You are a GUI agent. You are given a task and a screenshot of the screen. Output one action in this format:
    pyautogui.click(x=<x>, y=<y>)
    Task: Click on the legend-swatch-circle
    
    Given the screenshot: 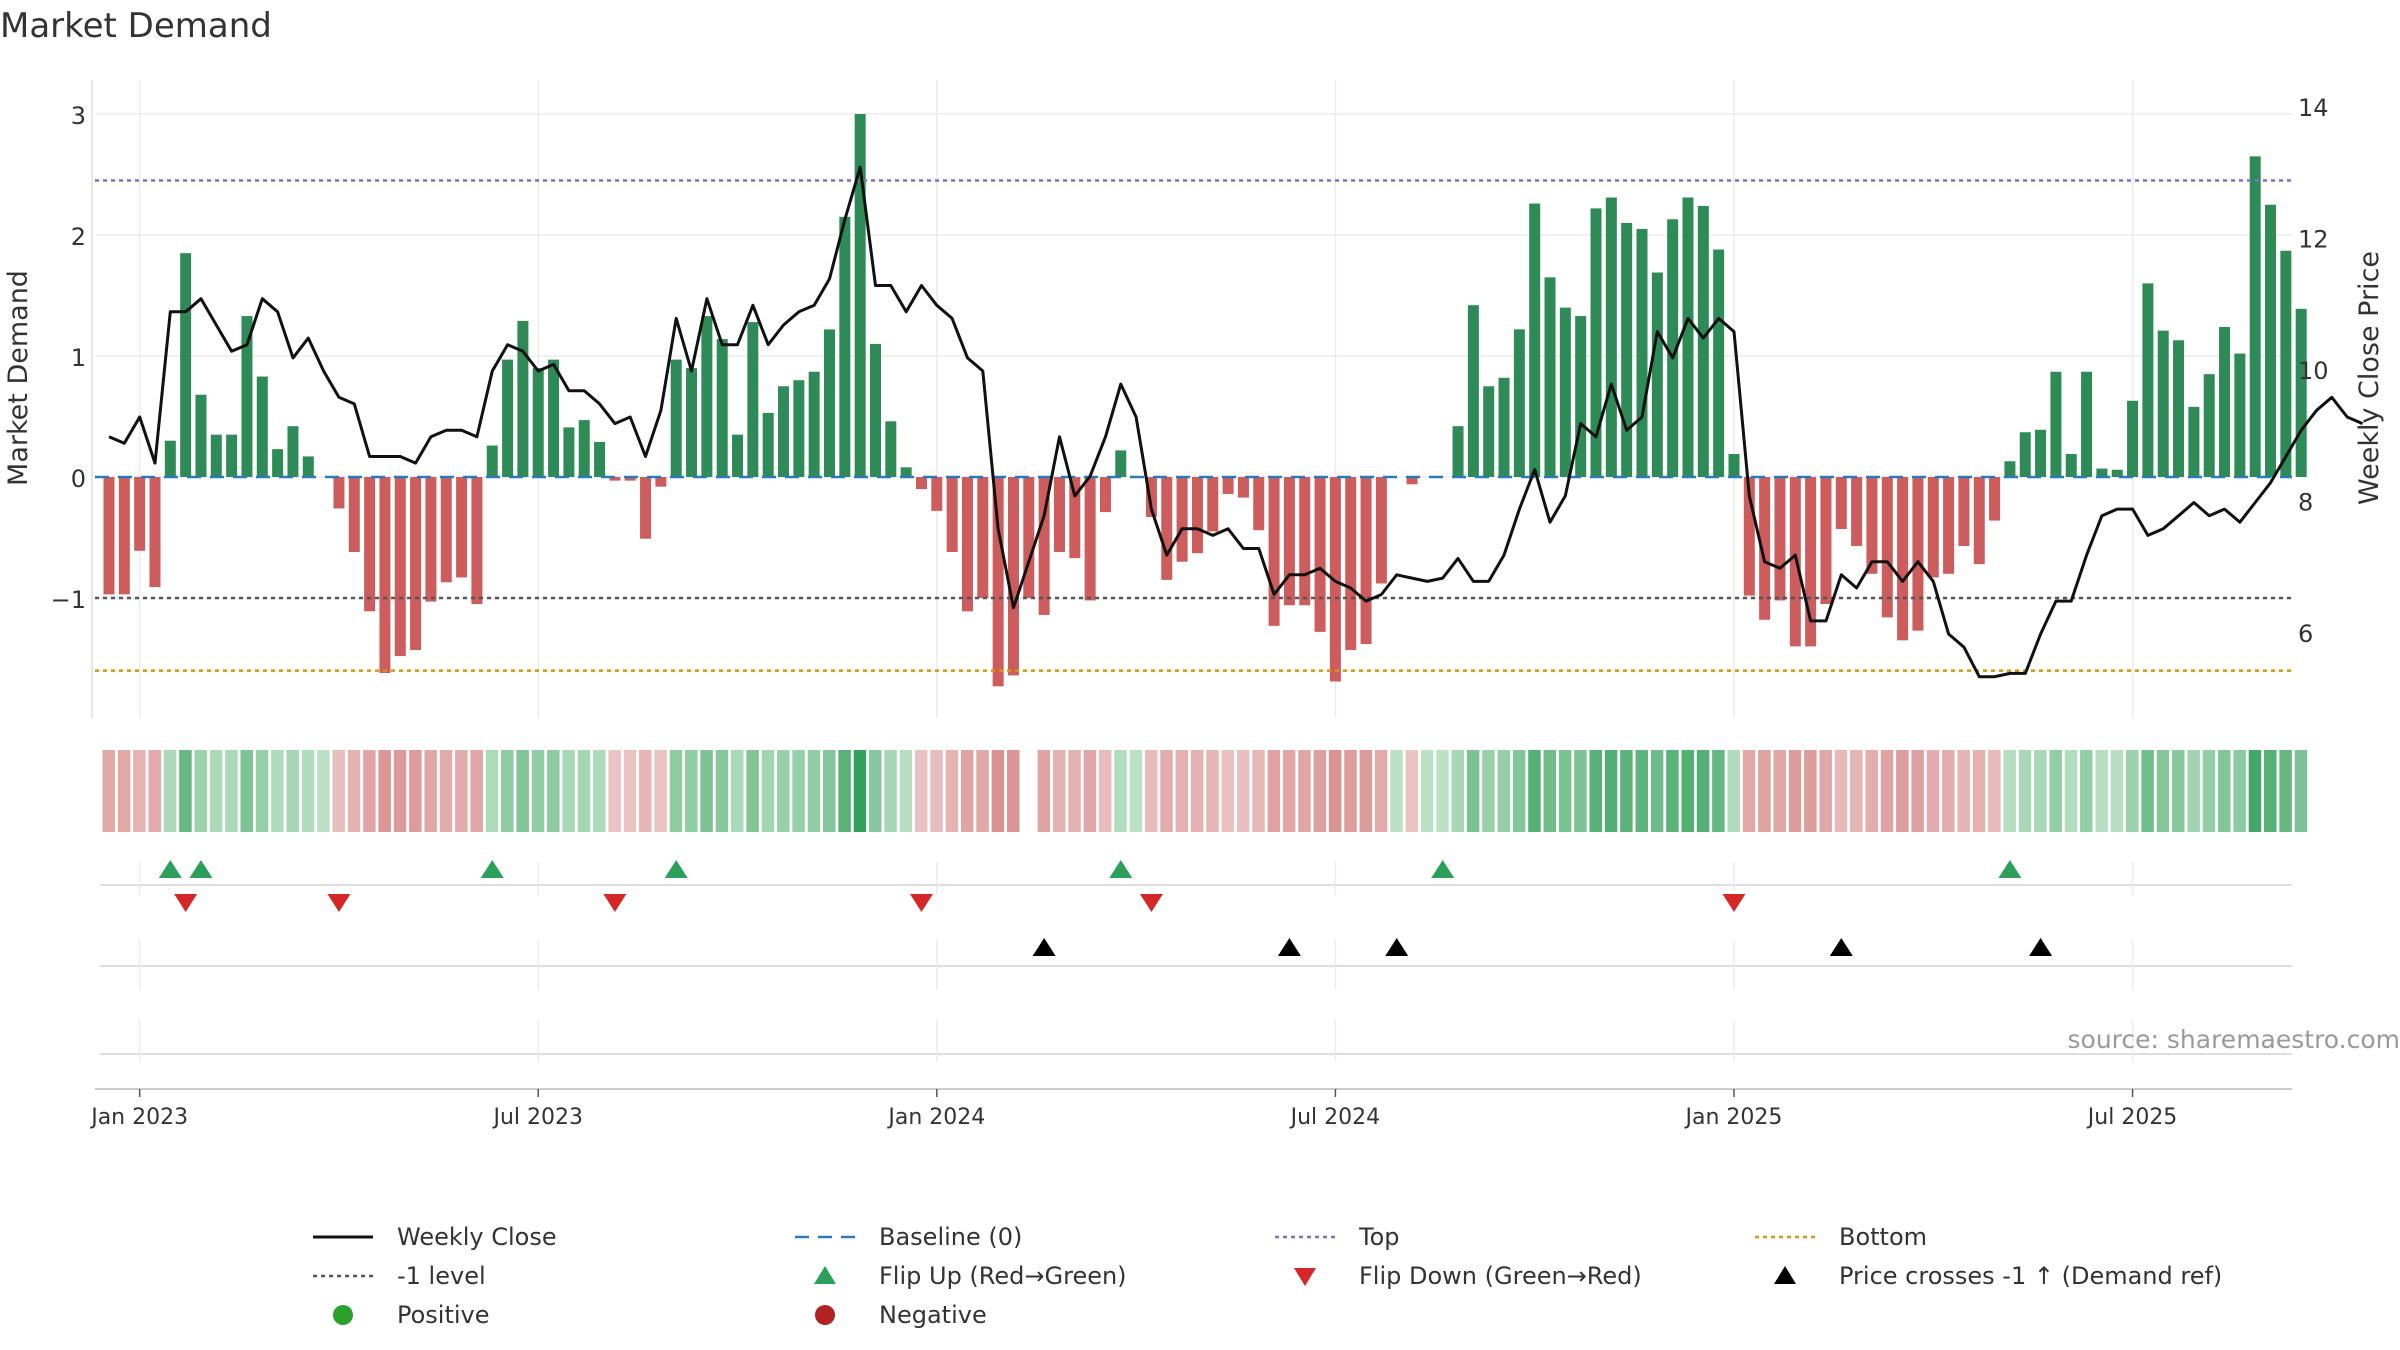 What is the action you would take?
    pyautogui.click(x=343, y=1315)
    